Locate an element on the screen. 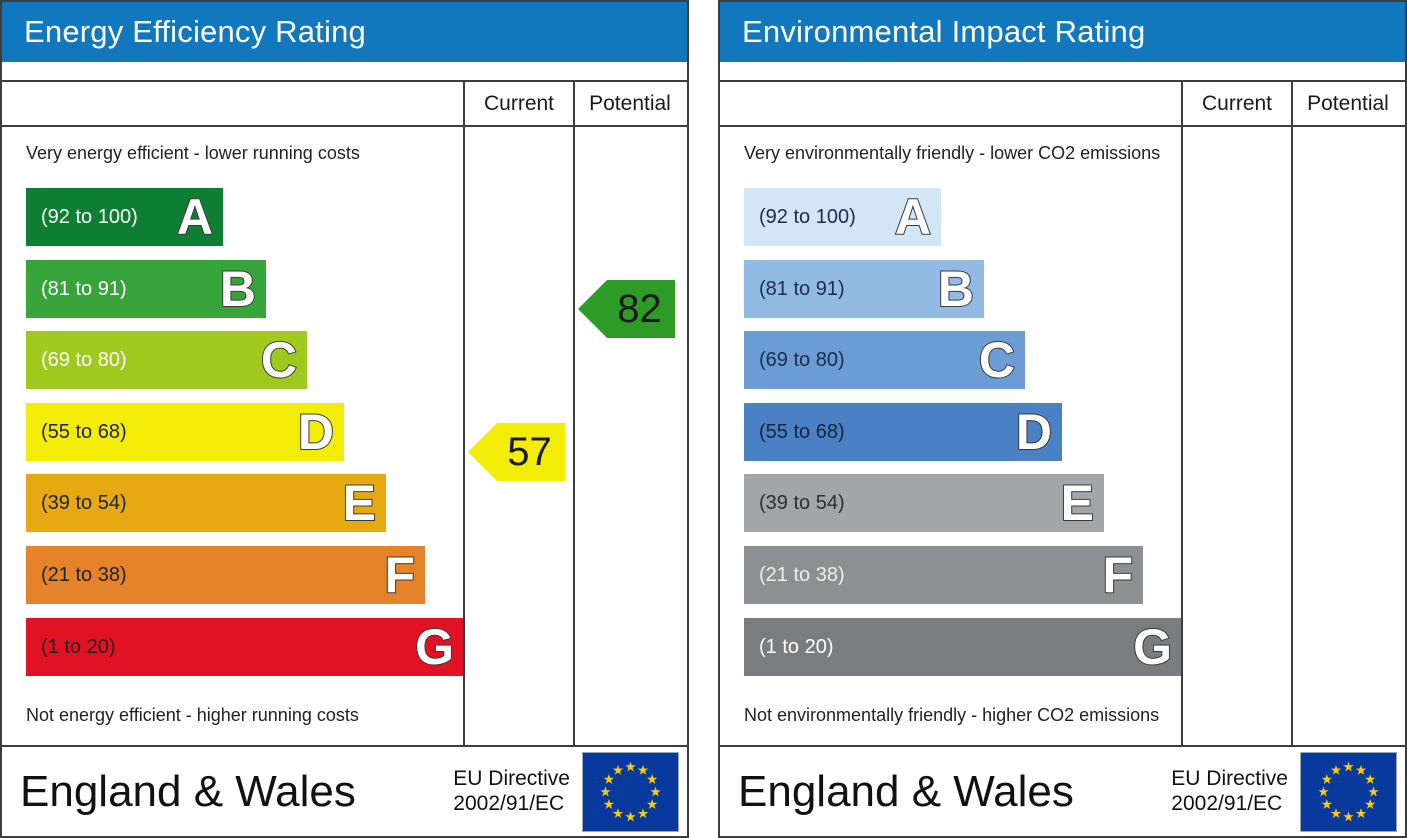  current-rating-value: 57 is located at coordinates (529, 451).